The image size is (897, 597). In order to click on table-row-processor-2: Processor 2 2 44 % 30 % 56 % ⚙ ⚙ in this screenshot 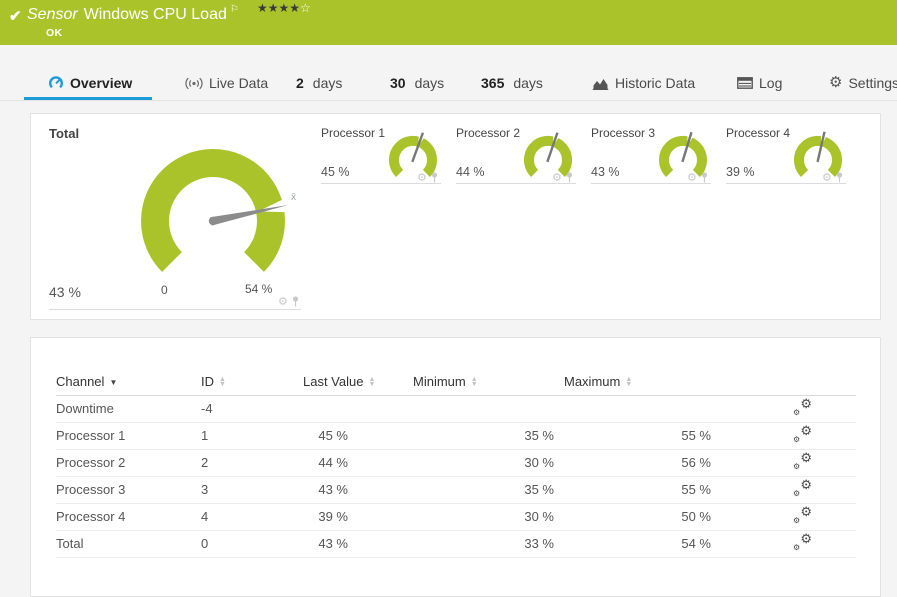, I will do `click(456, 463)`.